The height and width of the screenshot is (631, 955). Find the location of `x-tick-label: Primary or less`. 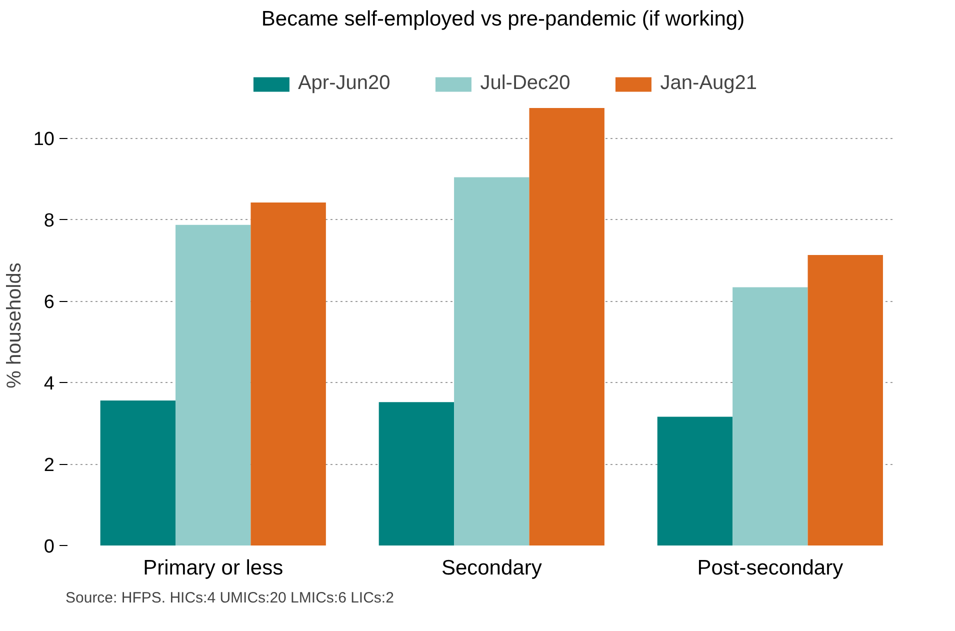

x-tick-label: Primary or less is located at coordinates (213, 568).